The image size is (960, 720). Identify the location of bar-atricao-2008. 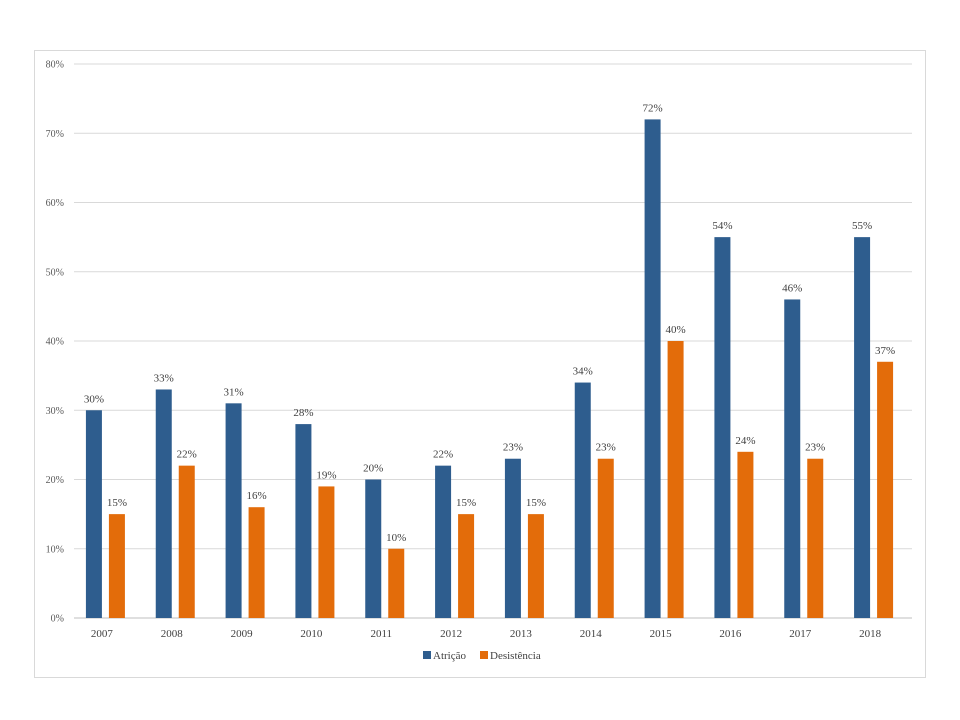
(163, 503).